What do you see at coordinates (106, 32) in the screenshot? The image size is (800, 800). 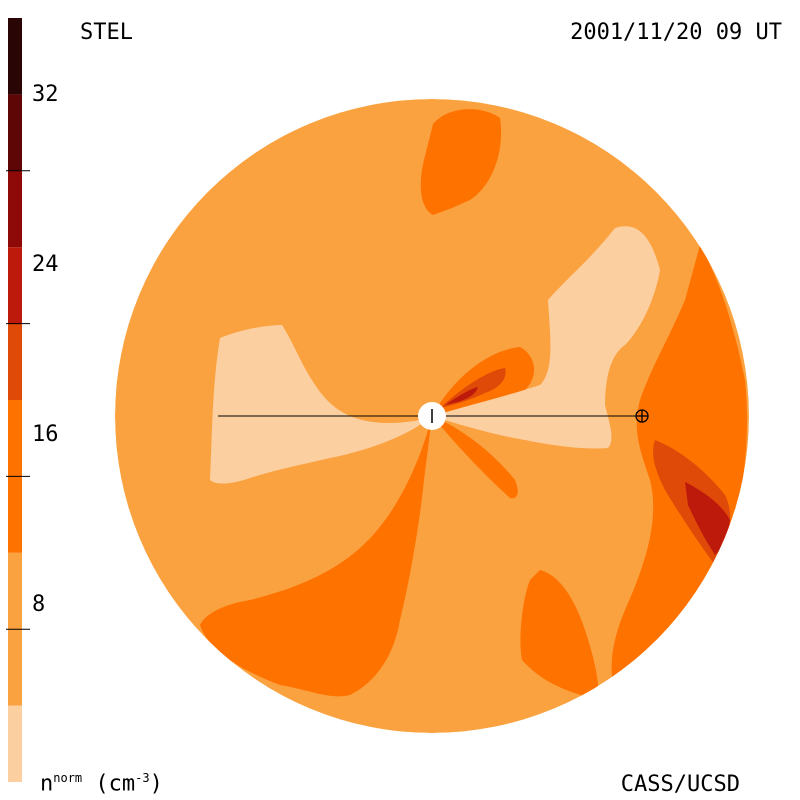 I see `spacecraft-label: STEL` at bounding box center [106, 32].